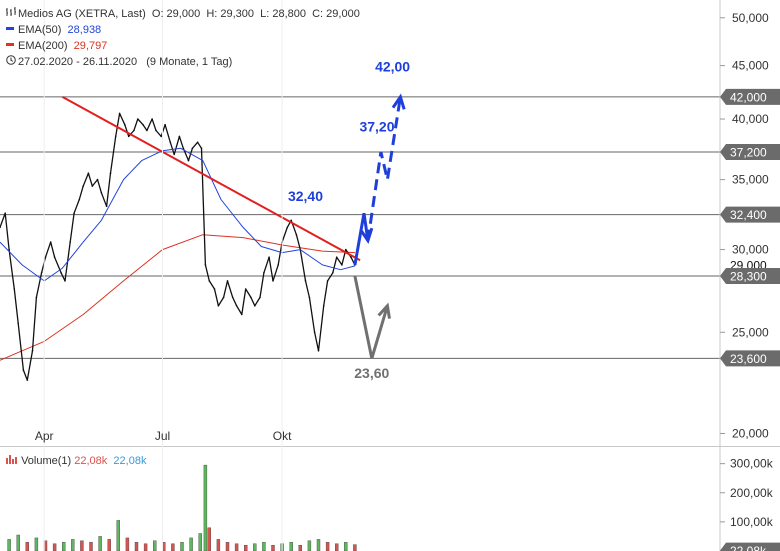 The width and height of the screenshot is (780, 551). I want to click on level-tag-1-text: 37,200, so click(748, 152).